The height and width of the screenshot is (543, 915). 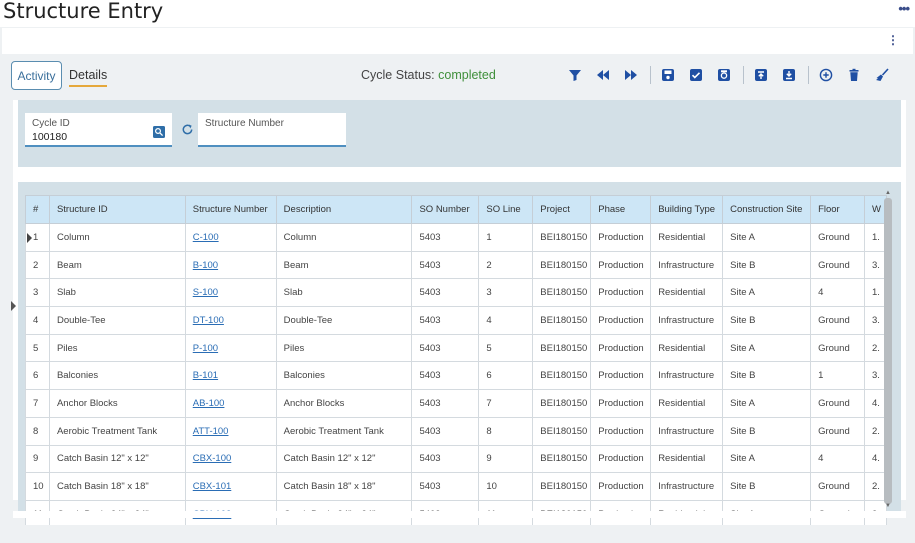 I want to click on tab-activity: Activity, so click(x=36, y=75).